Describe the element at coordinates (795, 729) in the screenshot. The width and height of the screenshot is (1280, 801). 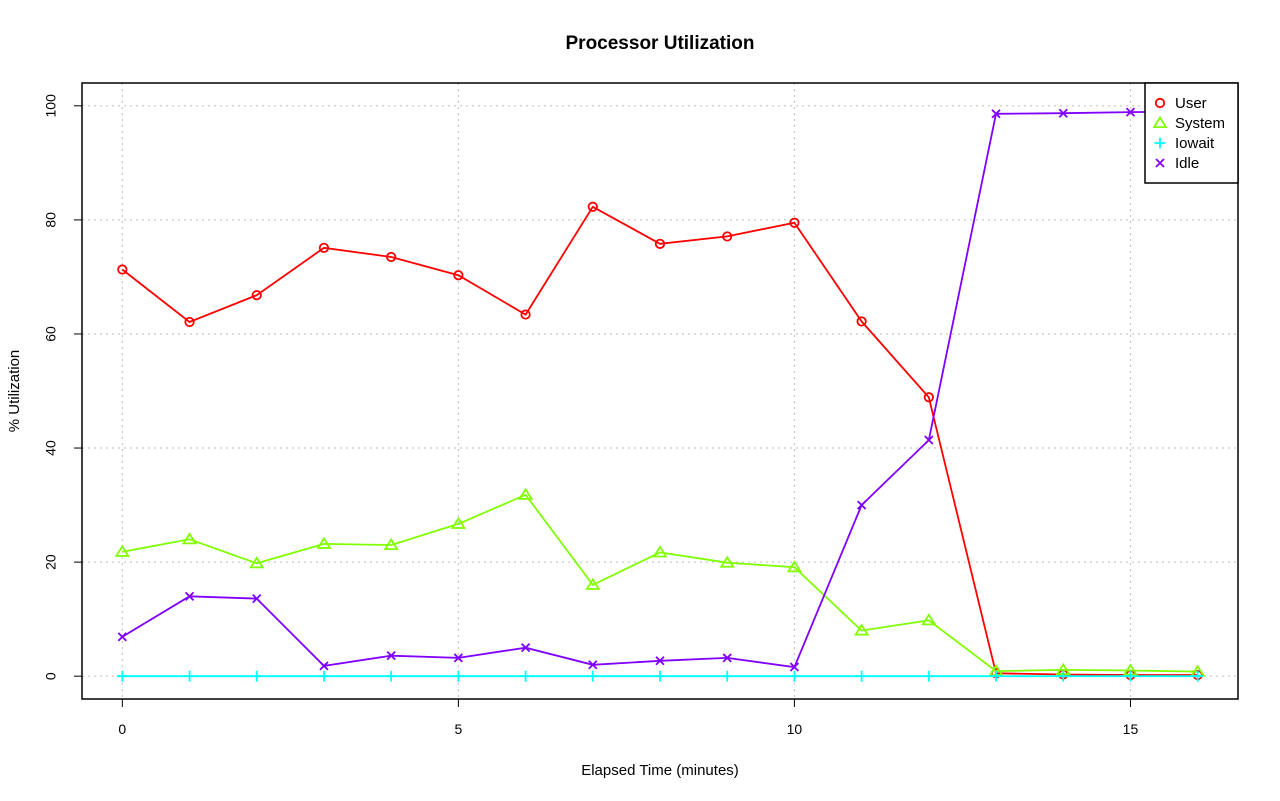
I see `x-tick-label: 10` at that location.